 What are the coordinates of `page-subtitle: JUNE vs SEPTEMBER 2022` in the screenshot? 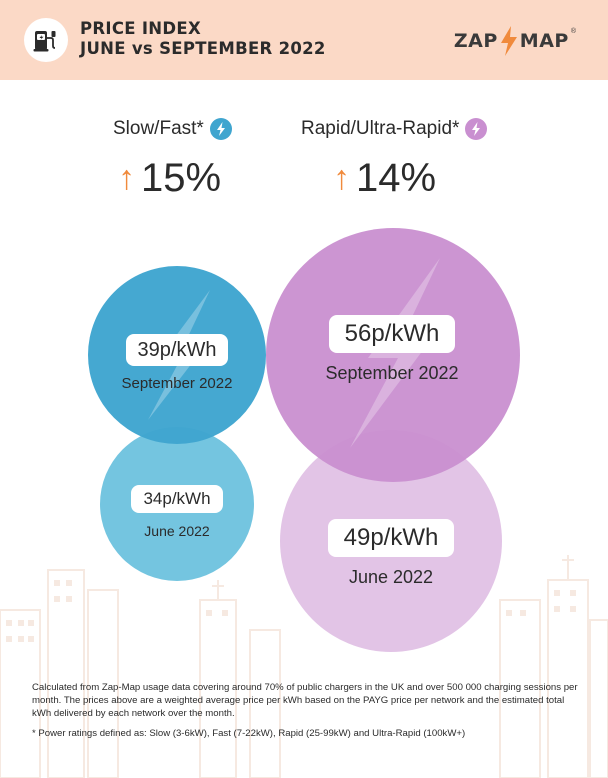 It's located at (203, 48).